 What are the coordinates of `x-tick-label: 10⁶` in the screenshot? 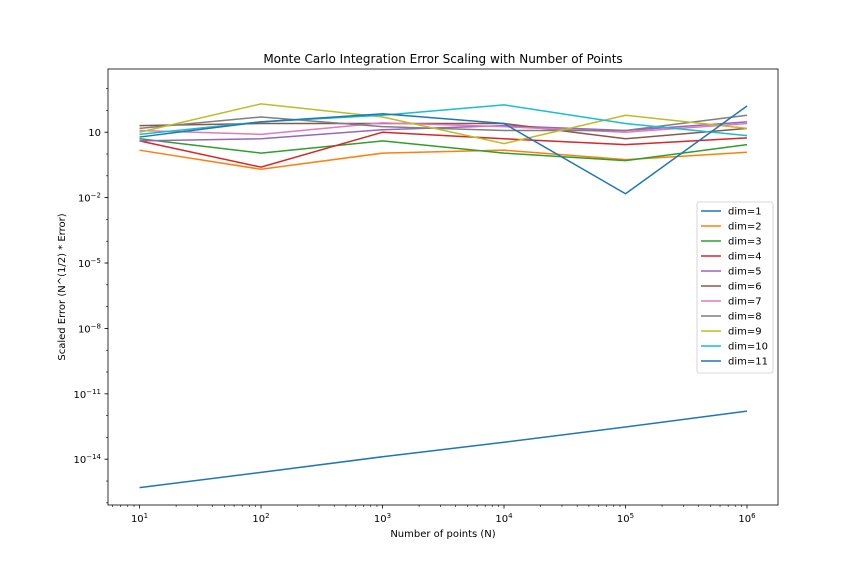 It's located at (747, 518).